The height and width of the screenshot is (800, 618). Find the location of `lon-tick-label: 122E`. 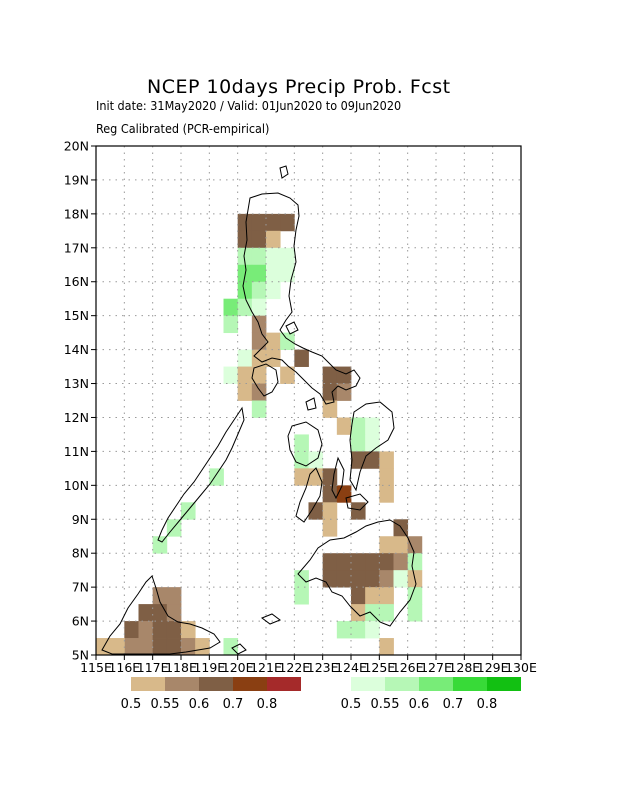

lon-tick-label: 122E is located at coordinates (294, 667).